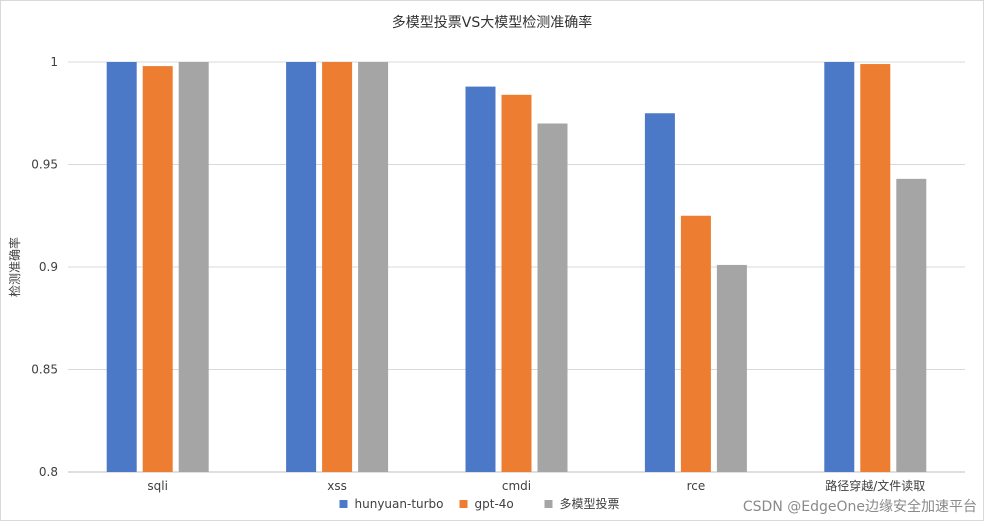 The height and width of the screenshot is (521, 984). I want to click on x-tick-label: sqli, so click(157, 486).